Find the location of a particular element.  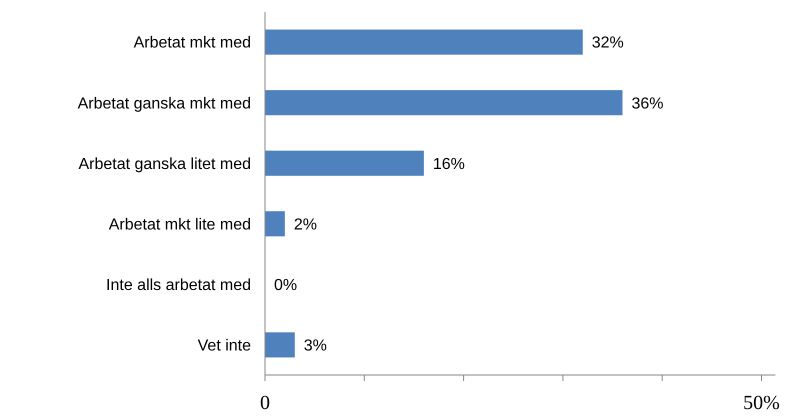

data-label: 3% is located at coordinates (315, 345).